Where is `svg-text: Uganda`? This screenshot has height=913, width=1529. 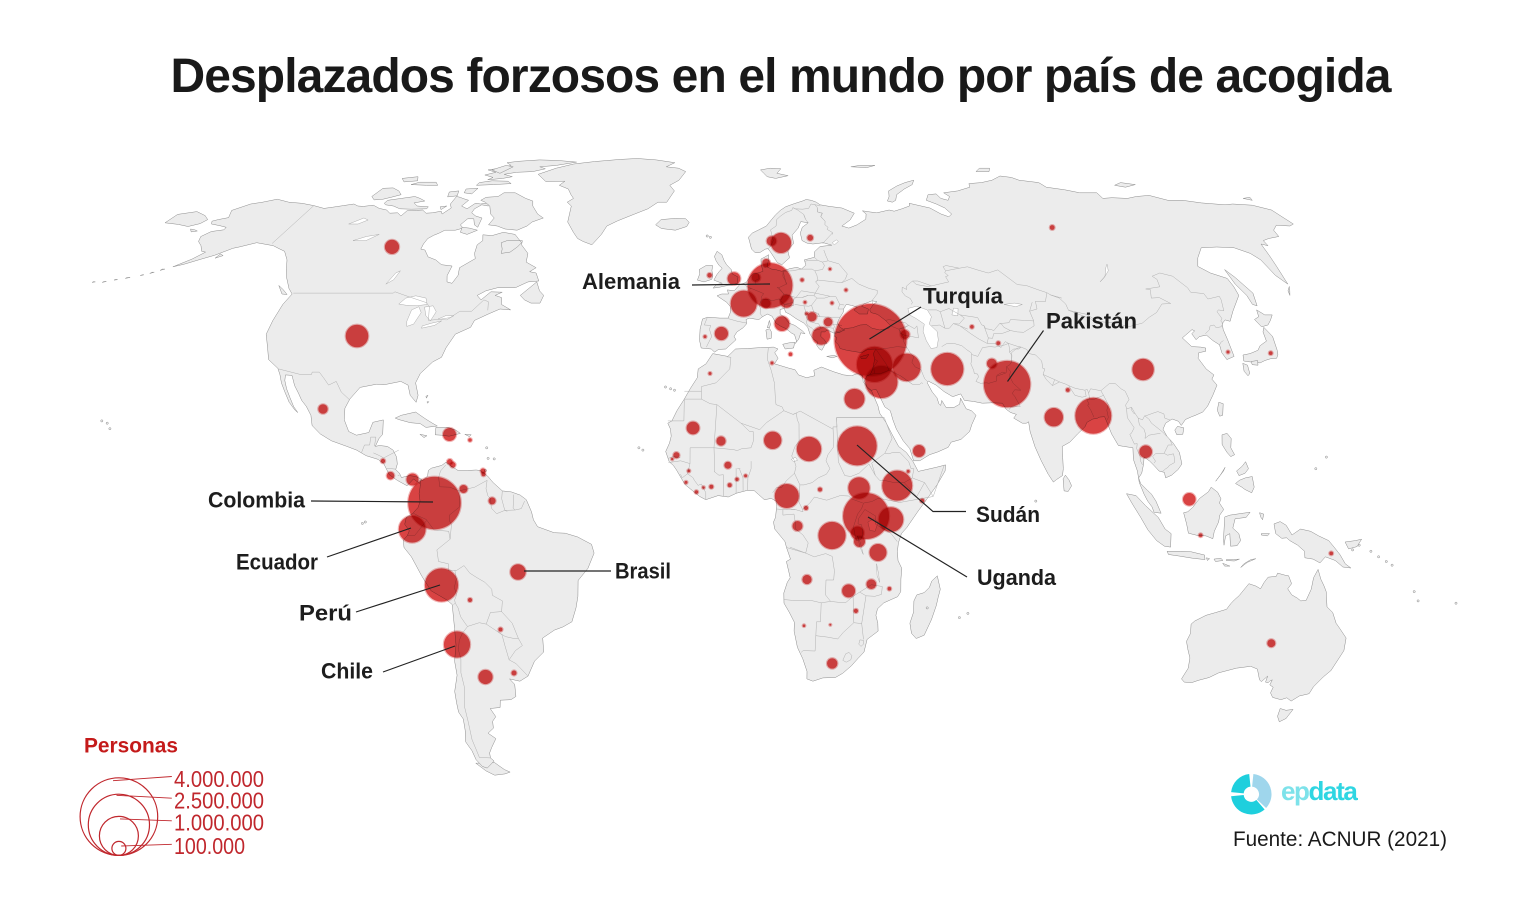
svg-text: Uganda is located at coordinates (1017, 577).